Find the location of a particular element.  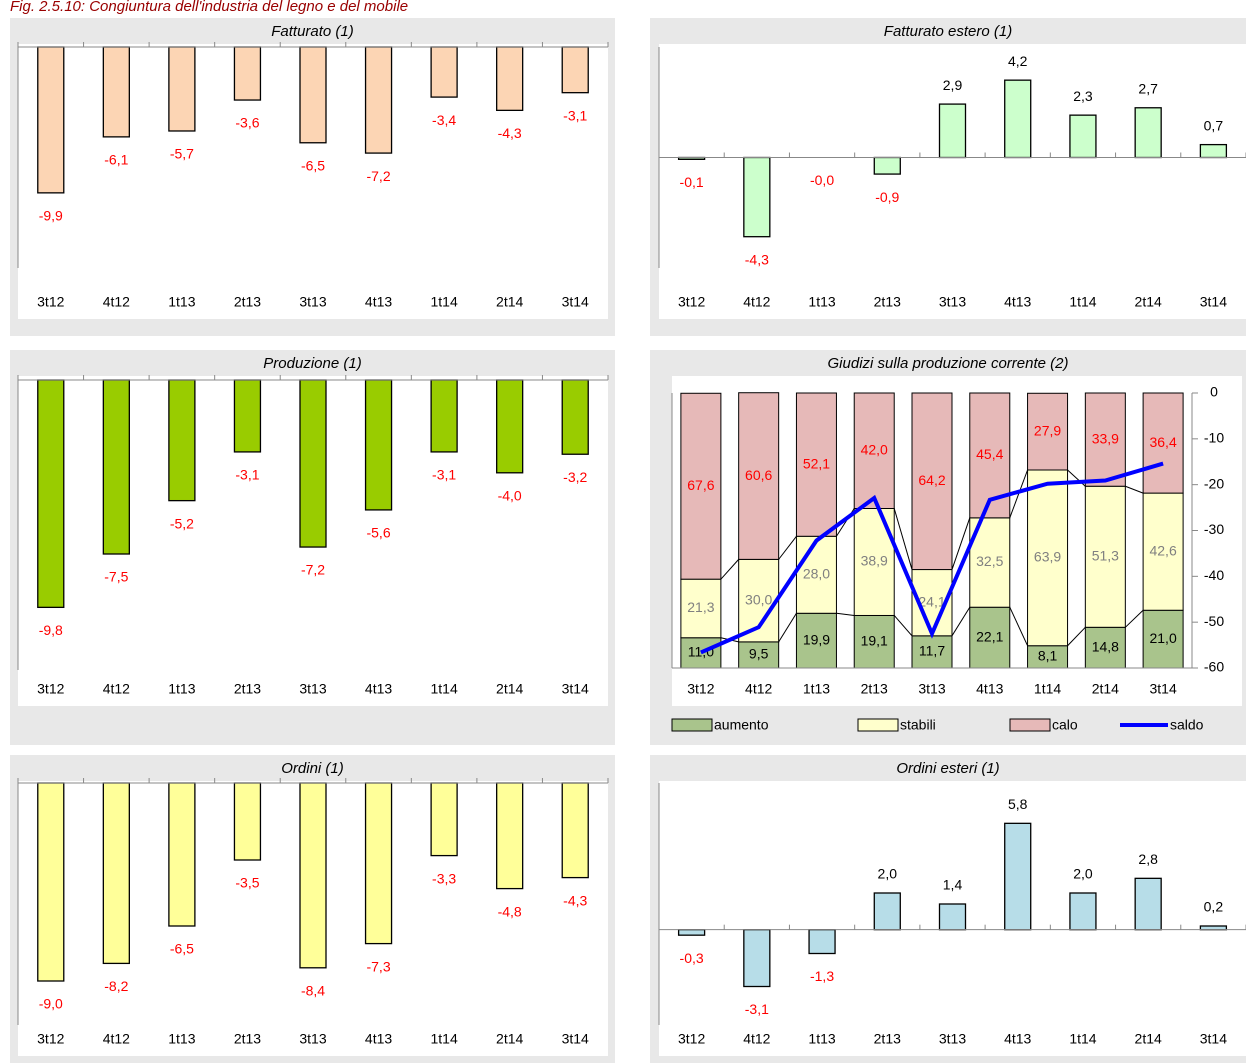

value-label: -0,0 is located at coordinates (822, 180).